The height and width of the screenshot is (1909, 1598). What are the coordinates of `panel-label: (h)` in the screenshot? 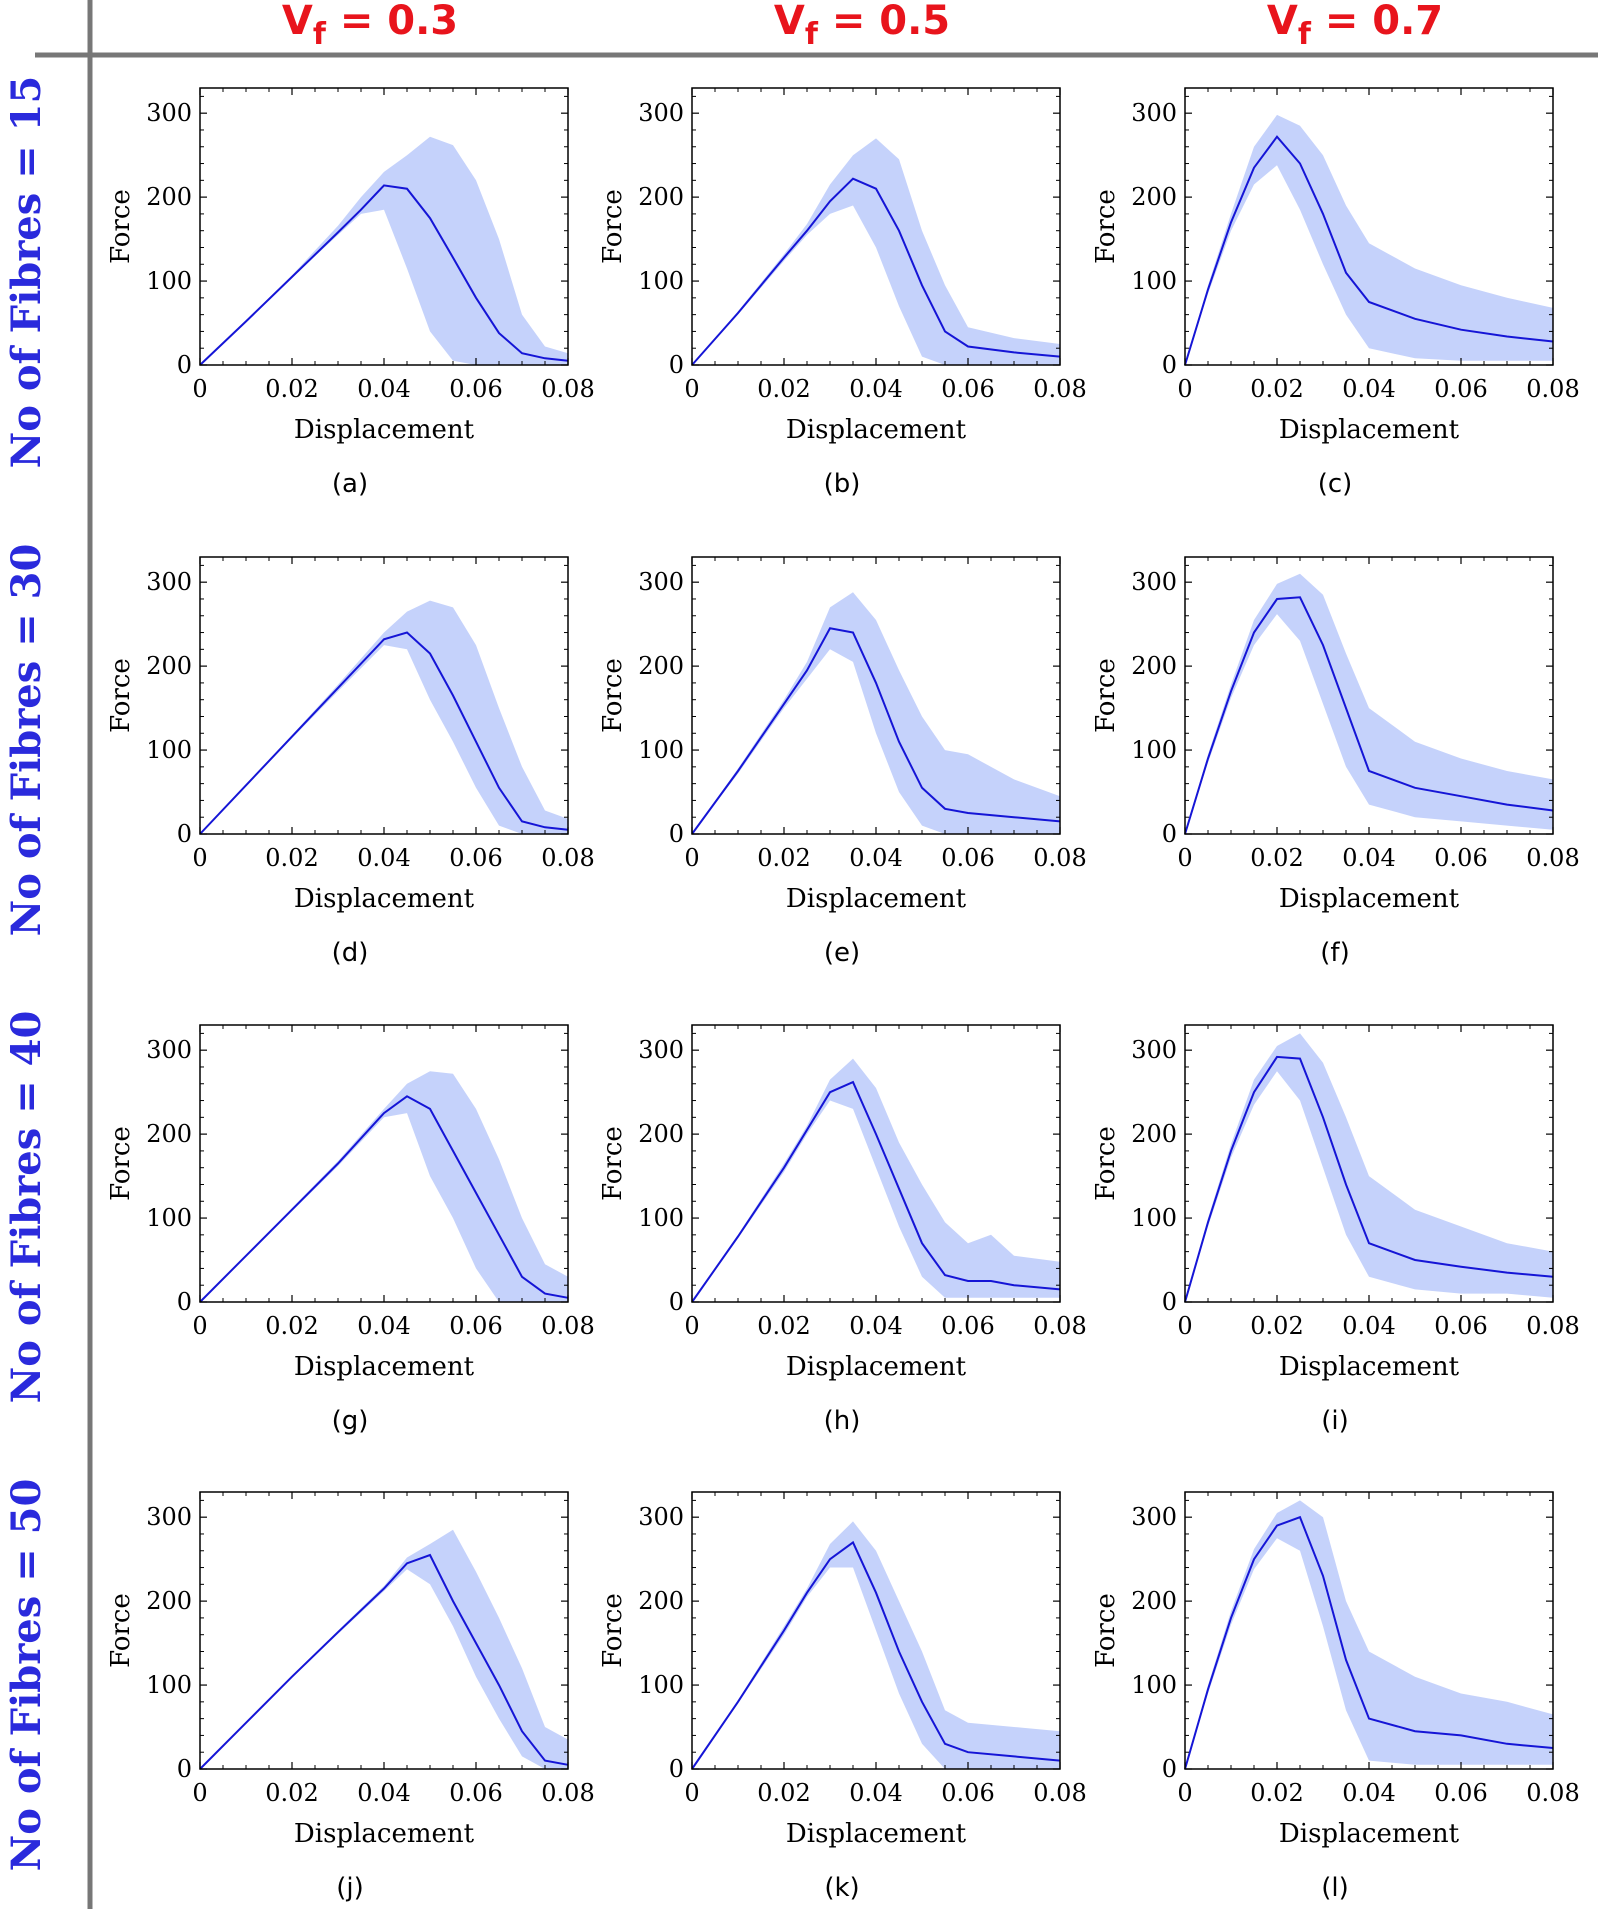 It's located at (842, 1421).